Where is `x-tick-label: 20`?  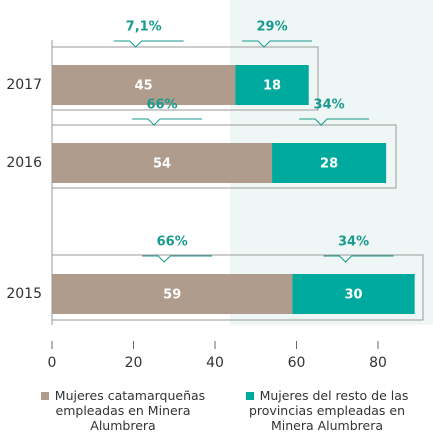
x-tick-label: 20 is located at coordinates (134, 363).